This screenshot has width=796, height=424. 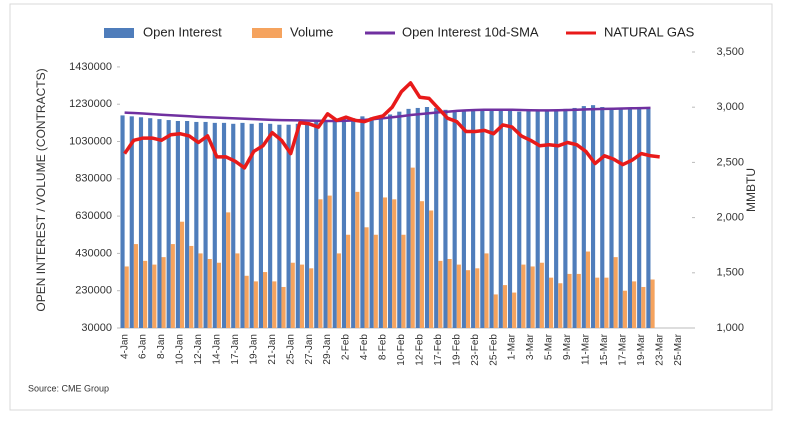 I want to click on y2-tick-label: 3,500, so click(x=730, y=52).